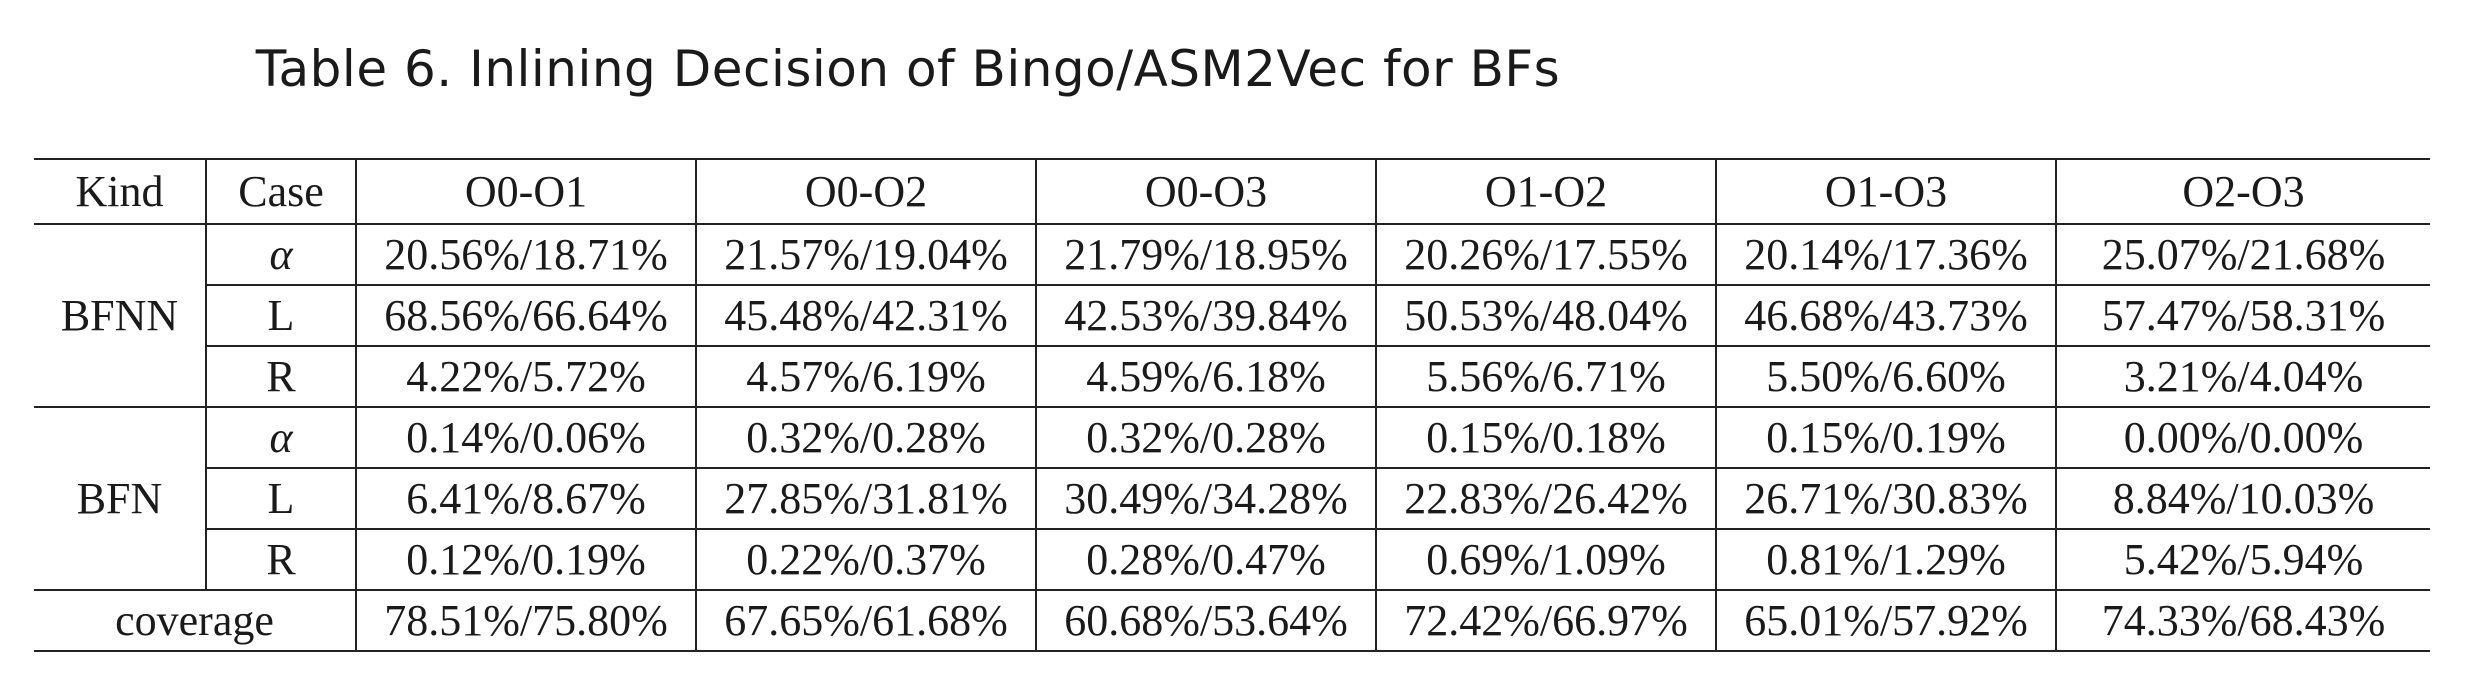  Describe the element at coordinates (1206, 315) in the screenshot. I see `value-cell: 42.53%/39.84%` at that location.